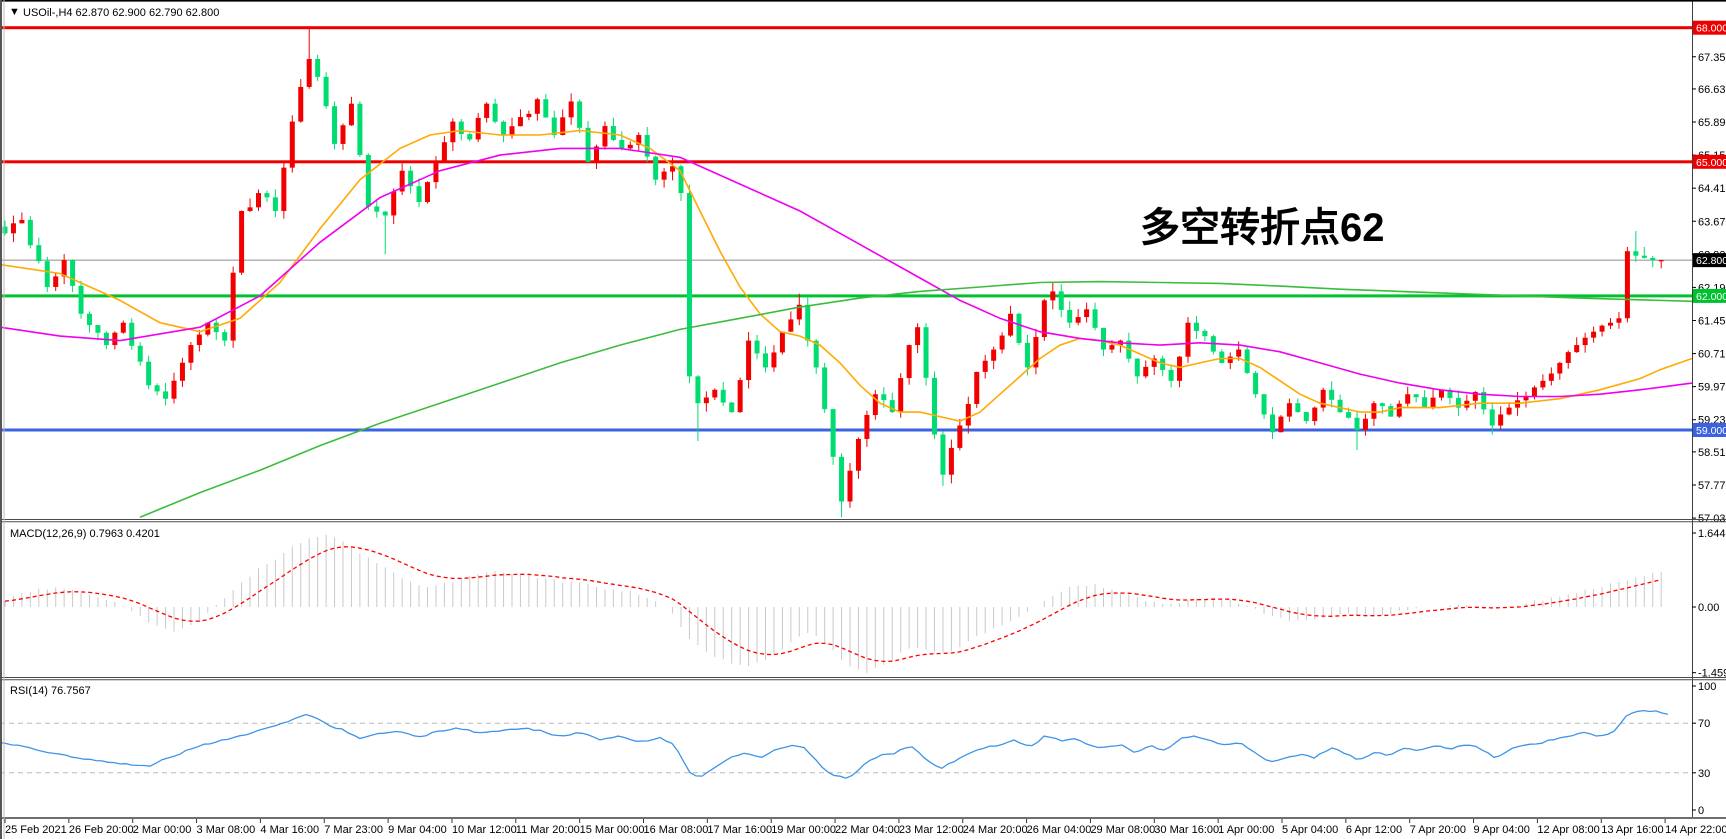  Describe the element at coordinates (417, 830) in the screenshot. I see `time-label: 9 Mar 04:00` at that location.